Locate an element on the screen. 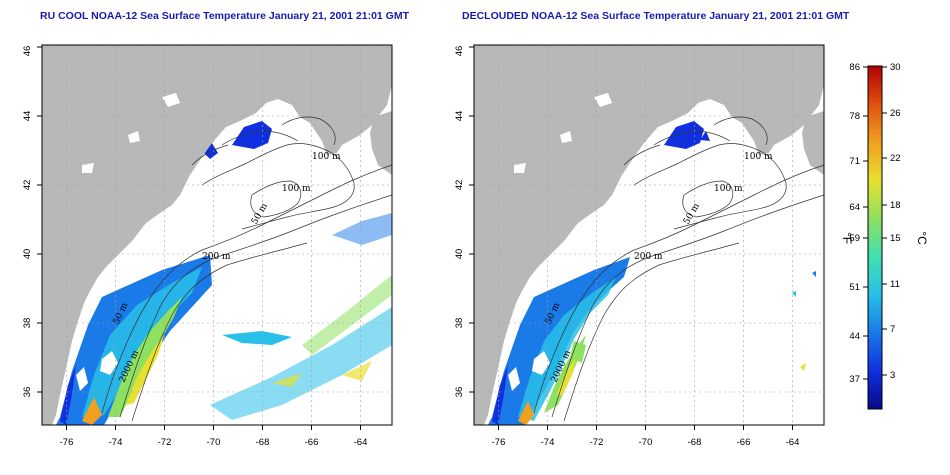 The width and height of the screenshot is (950, 475). right-x-tick: -68 is located at coordinates (695, 442).